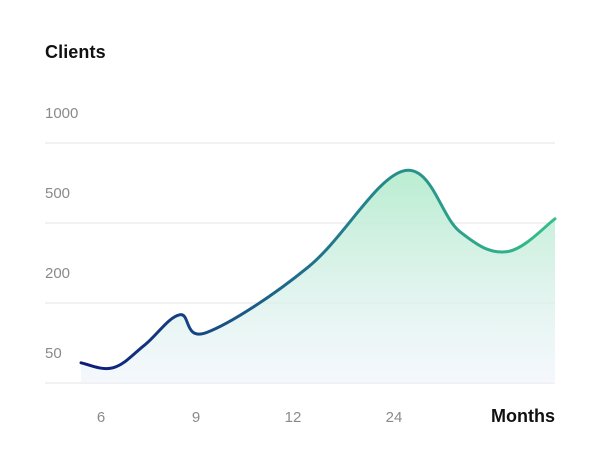 This screenshot has width=600, height=471. What do you see at coordinates (53, 353) in the screenshot?
I see `y-tick-label: 50` at bounding box center [53, 353].